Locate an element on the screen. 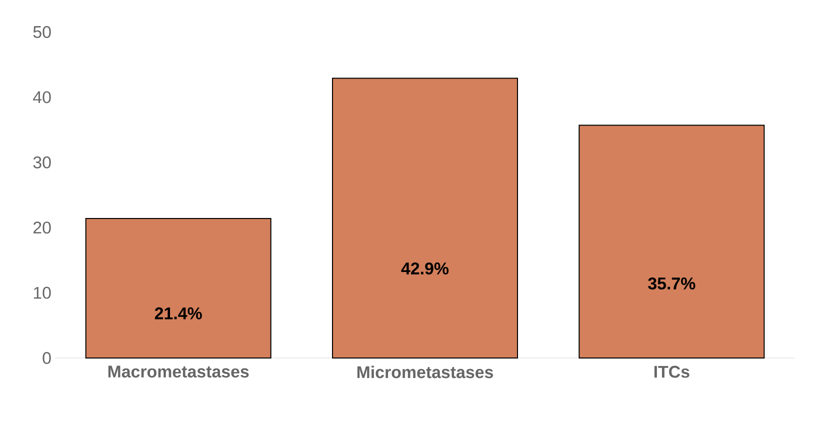 The width and height of the screenshot is (821, 424). x-tick-label: Micrometastases is located at coordinates (425, 372).